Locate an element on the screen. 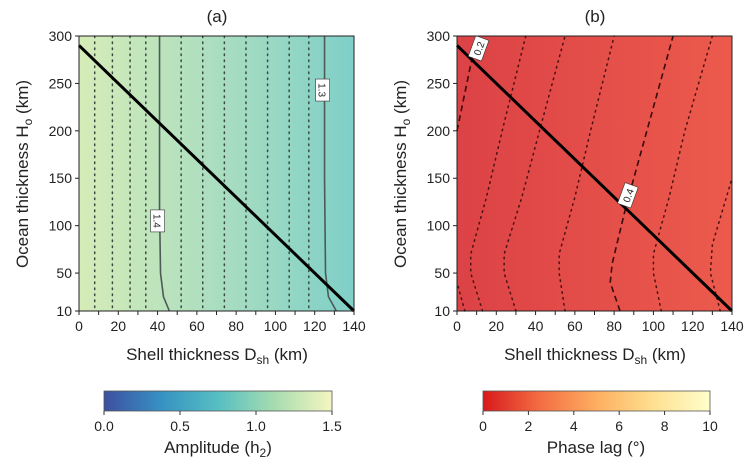  panel-a-colorbar-bar is located at coordinates (218, 401).